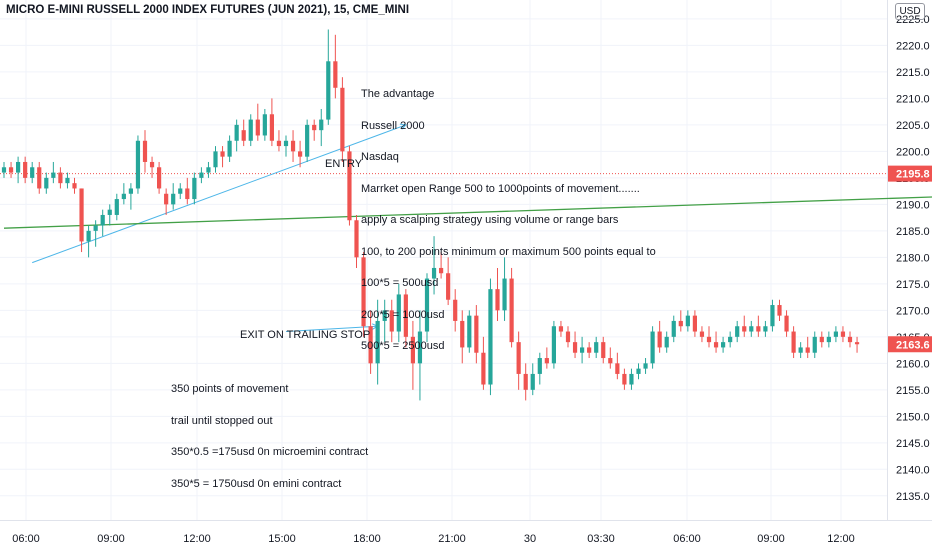  Describe the element at coordinates (344, 164) in the screenshot. I see `entry-label: ENTRY` at that location.